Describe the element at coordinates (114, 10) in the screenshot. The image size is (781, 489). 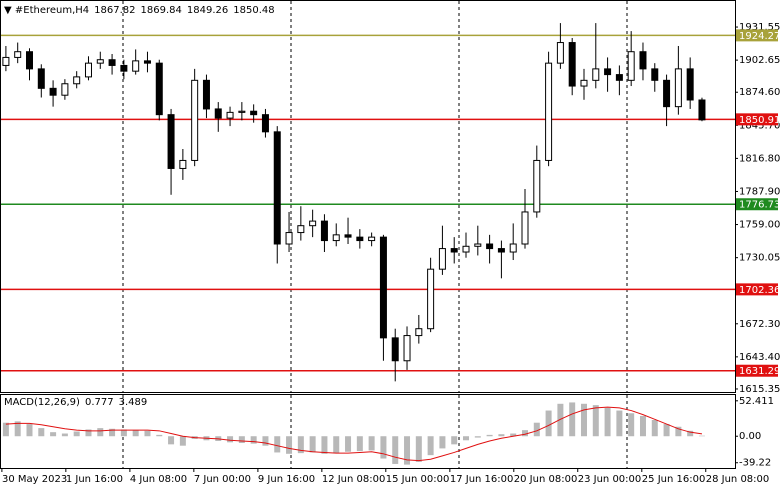
I see `open-value: 1867.82` at that location.